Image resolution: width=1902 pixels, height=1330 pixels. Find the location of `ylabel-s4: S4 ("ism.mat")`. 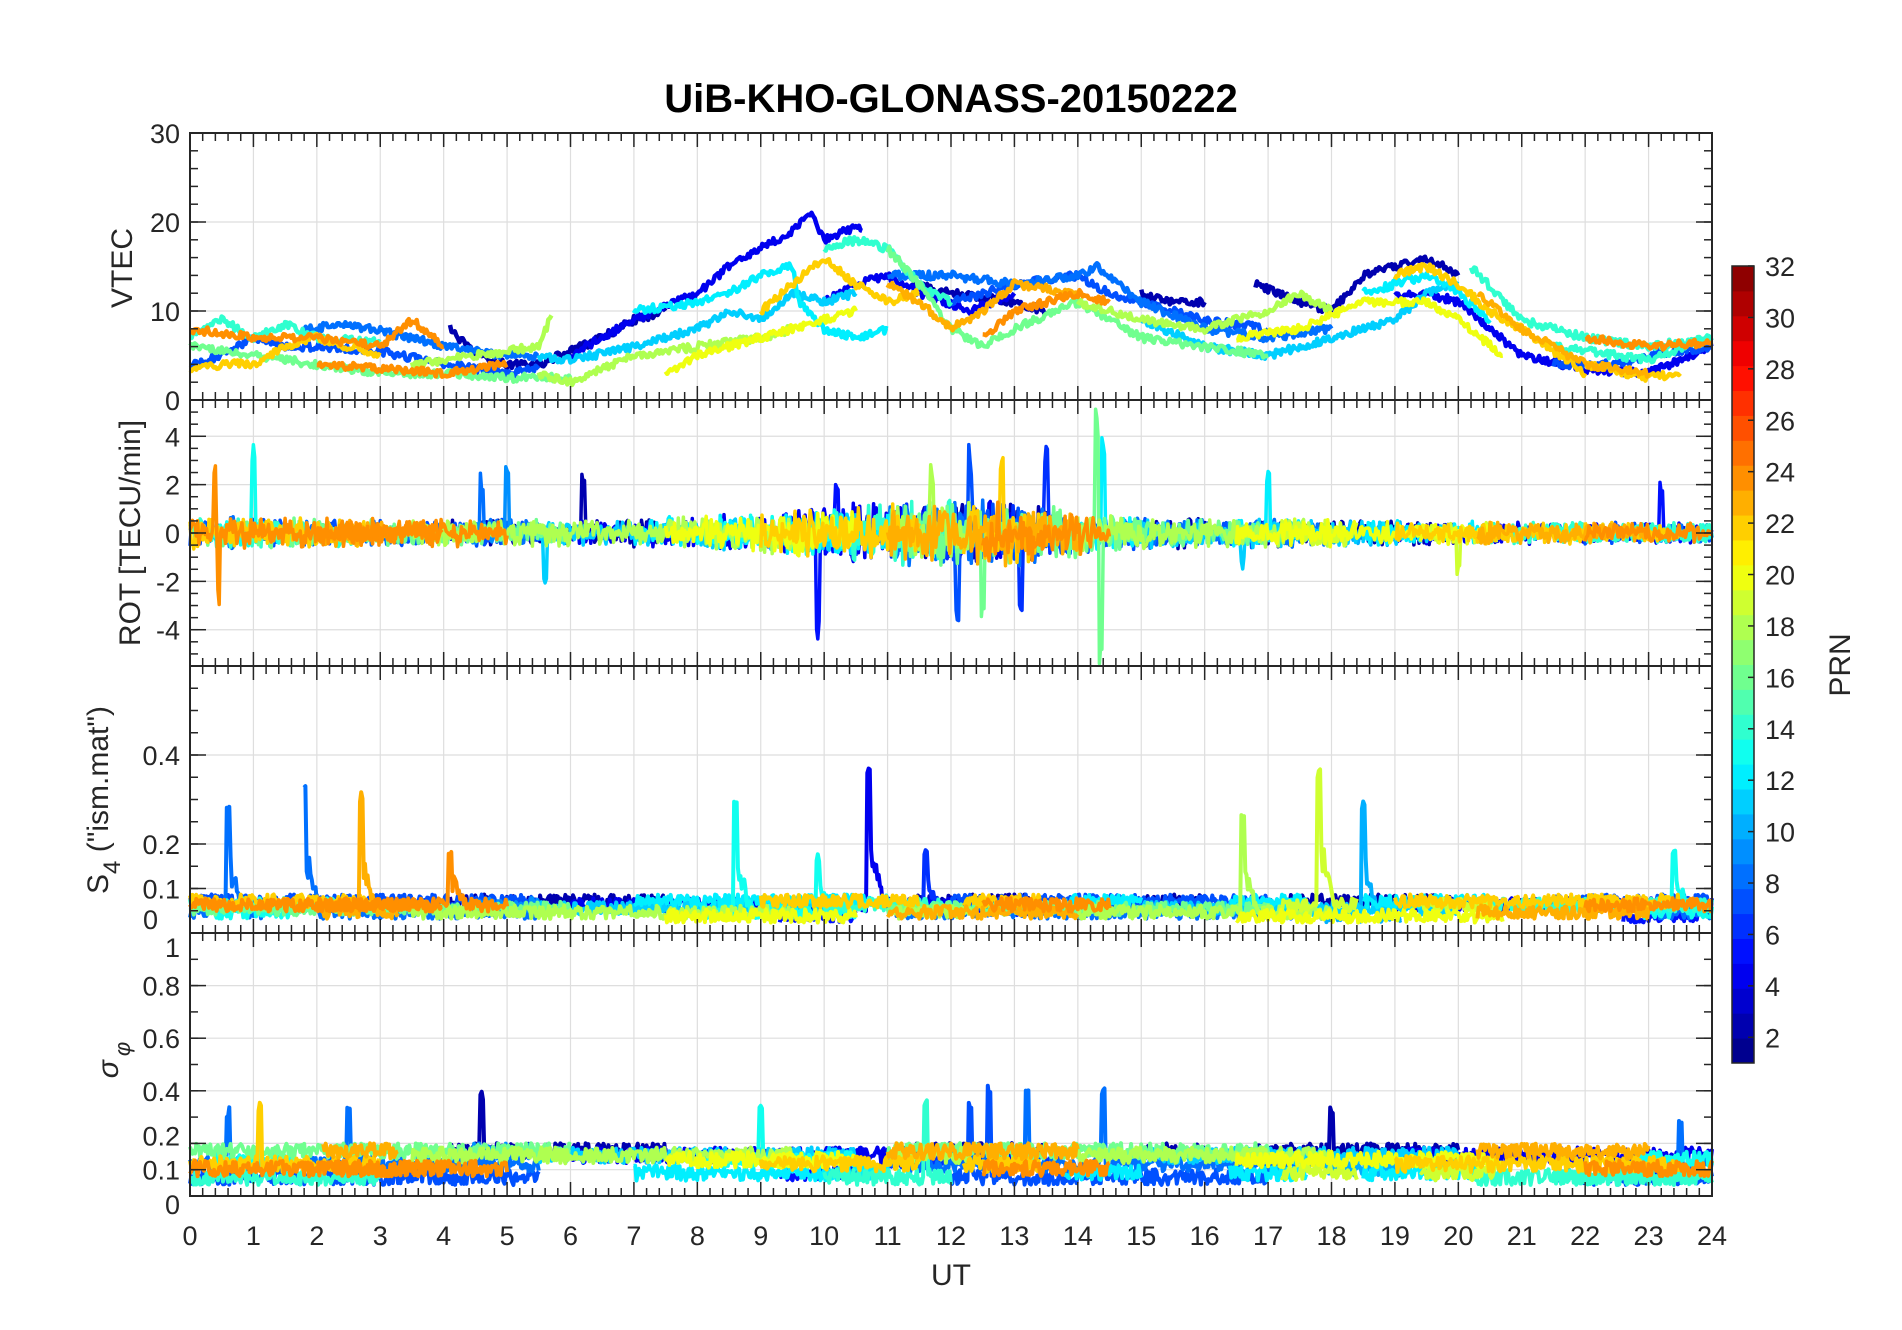

ylabel-s4: S4 ("ism.mat") is located at coordinates (104, 800).